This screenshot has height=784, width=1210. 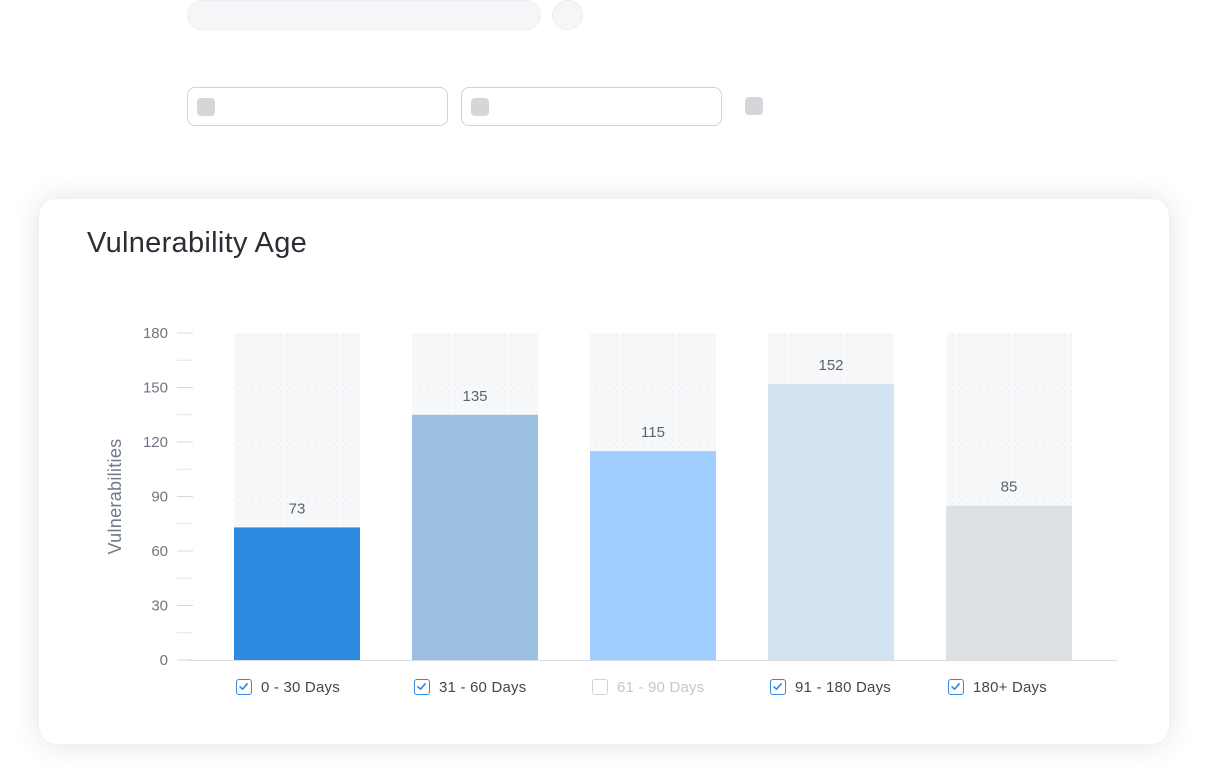 I want to click on legend-item: 61 - 90 Days, so click(x=648, y=687).